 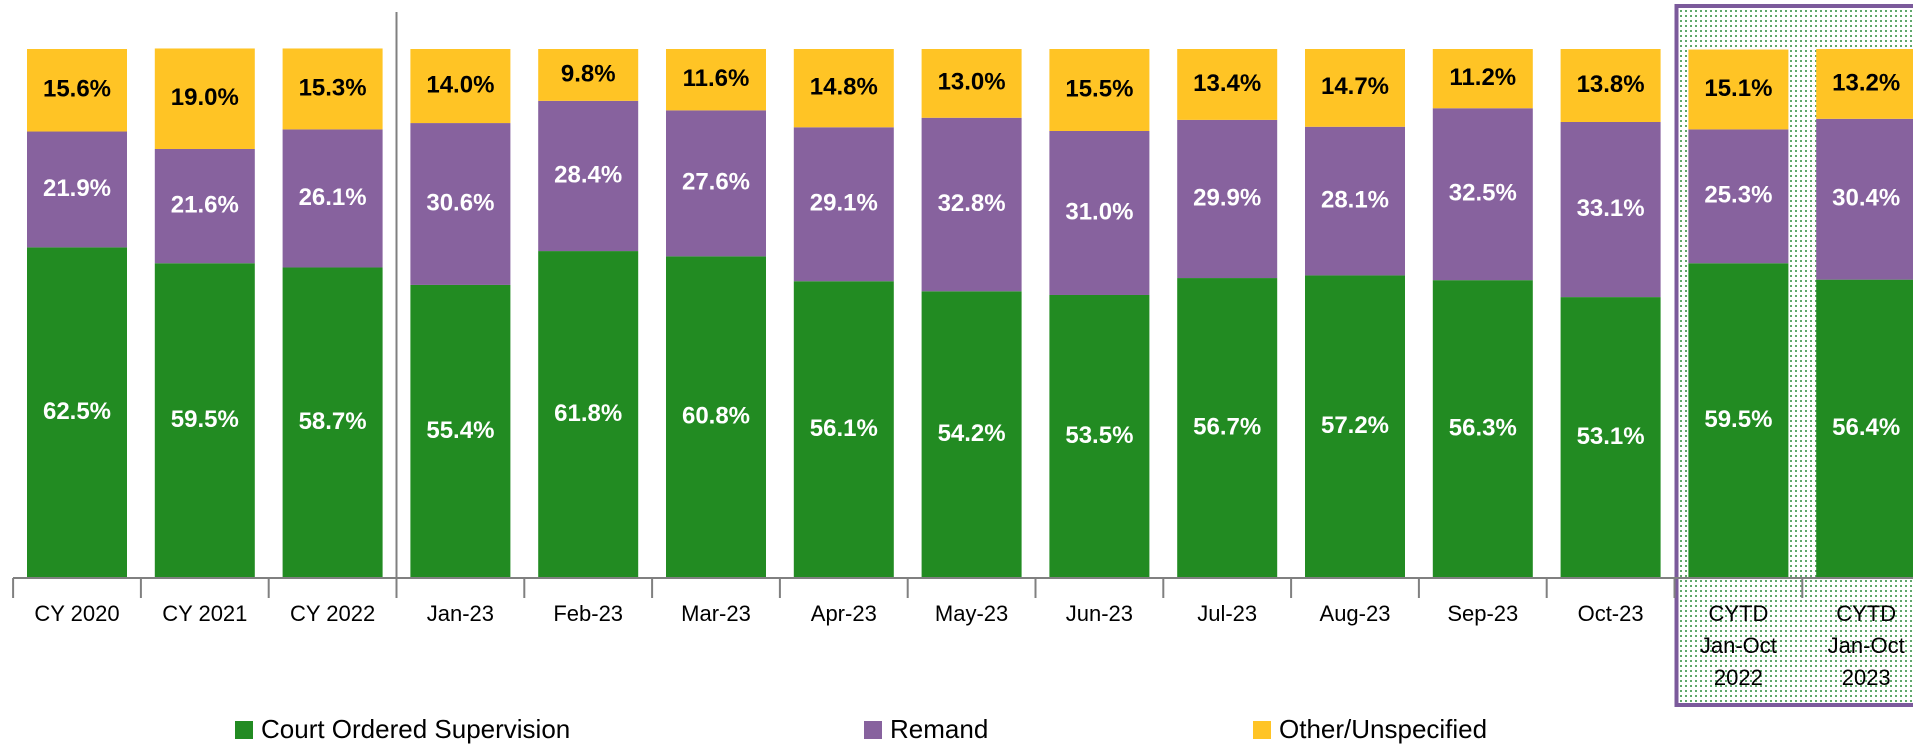 I want to click on value-label: 56.7%, so click(x=1227, y=426).